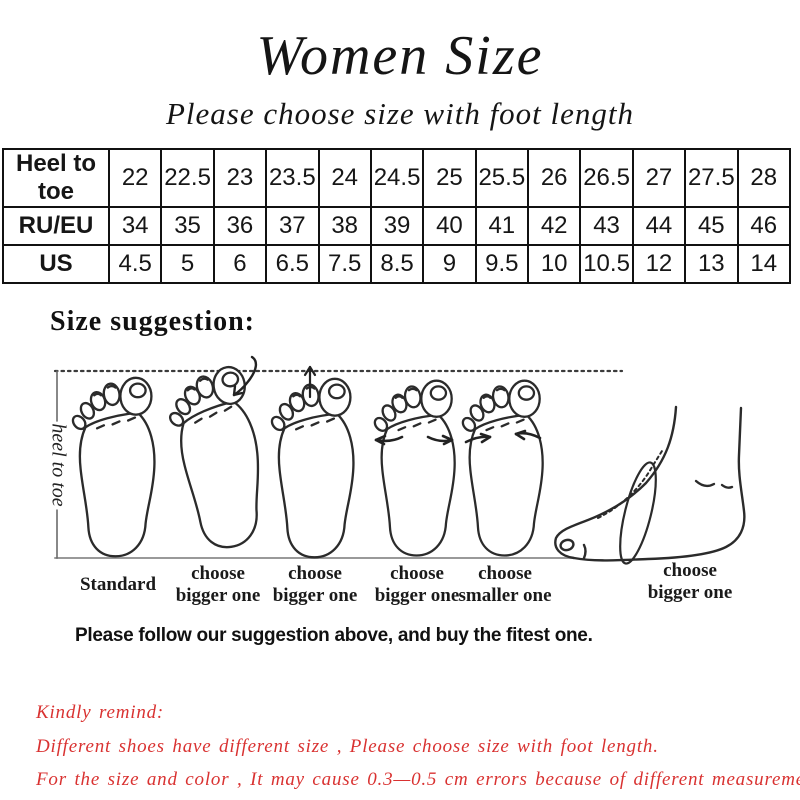 Image resolution: width=800 pixels, height=800 pixels. I want to click on size-cell: 25, so click(449, 178).